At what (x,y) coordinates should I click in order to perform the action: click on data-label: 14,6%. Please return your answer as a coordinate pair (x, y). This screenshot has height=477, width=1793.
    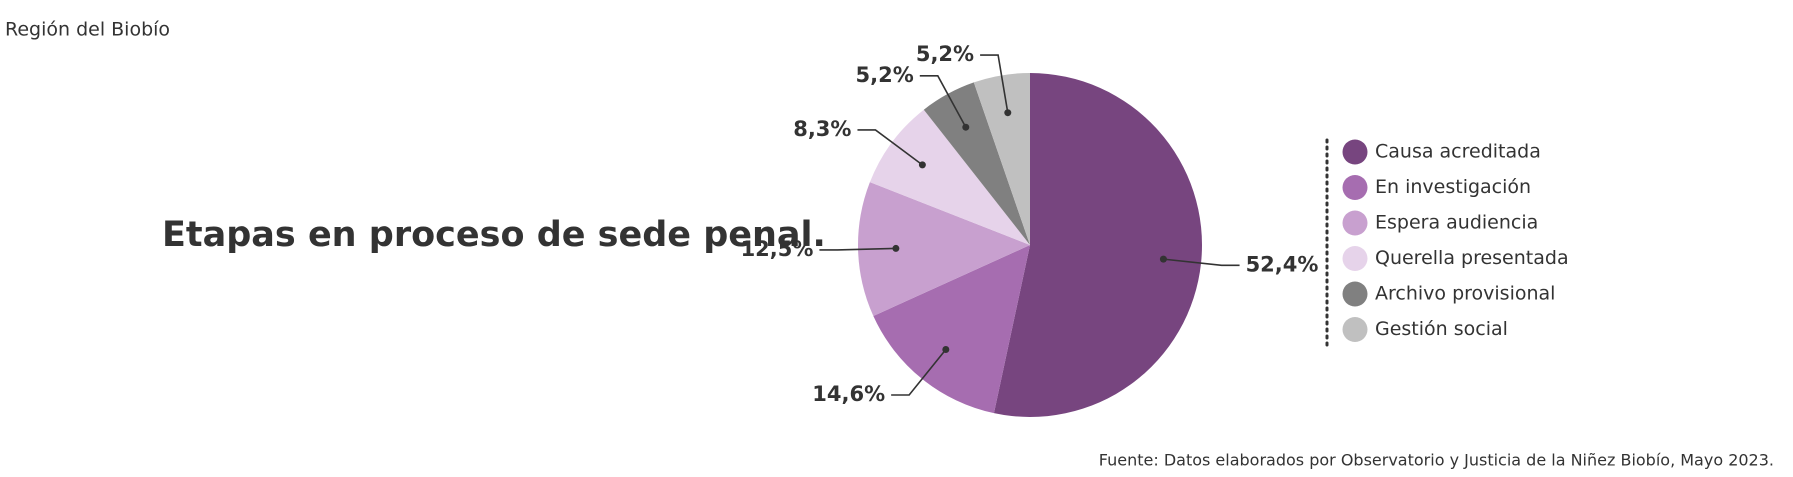
    Looking at the image, I should click on (848, 394).